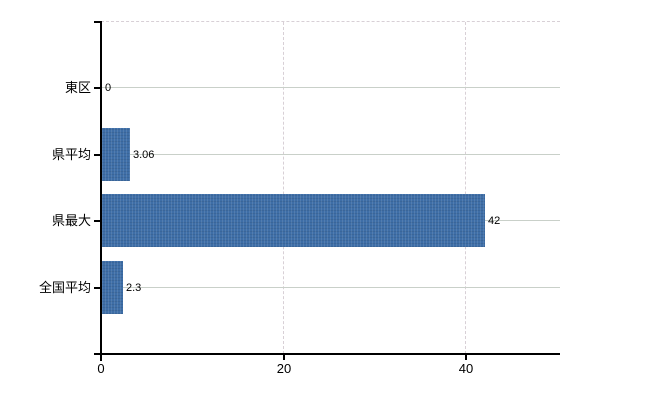 This screenshot has width=650, height=400. What do you see at coordinates (134, 288) in the screenshot?
I see `bar-value-label: 2.3` at bounding box center [134, 288].